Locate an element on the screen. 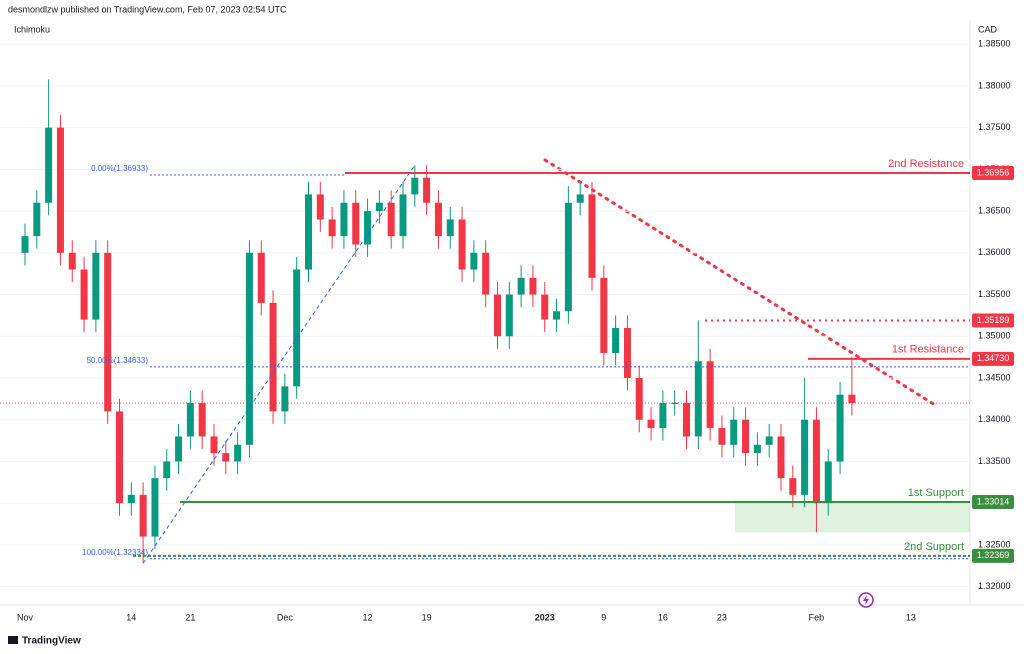 The width and height of the screenshot is (1024, 654). logo: TradingView is located at coordinates (44, 641).